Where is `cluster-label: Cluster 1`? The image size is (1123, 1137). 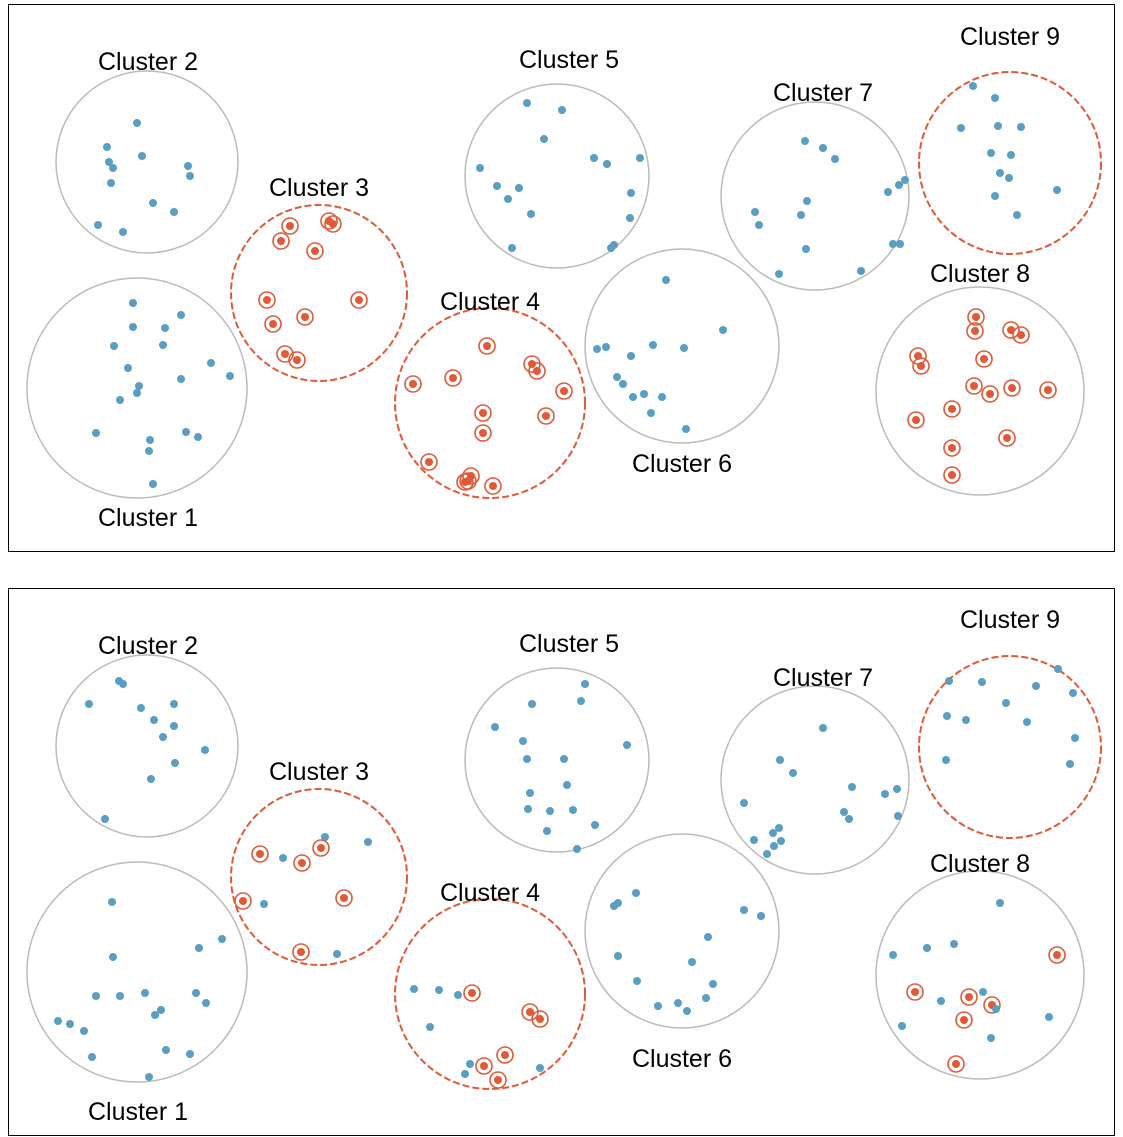
cluster-label: Cluster 1 is located at coordinates (148, 518).